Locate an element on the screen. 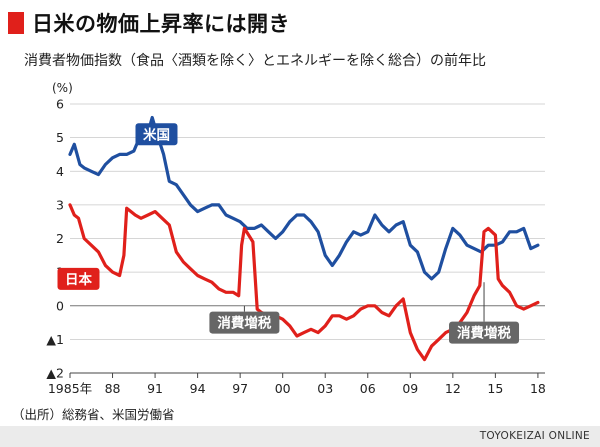 The image size is (600, 447). x-tick-label: 91 is located at coordinates (155, 388).